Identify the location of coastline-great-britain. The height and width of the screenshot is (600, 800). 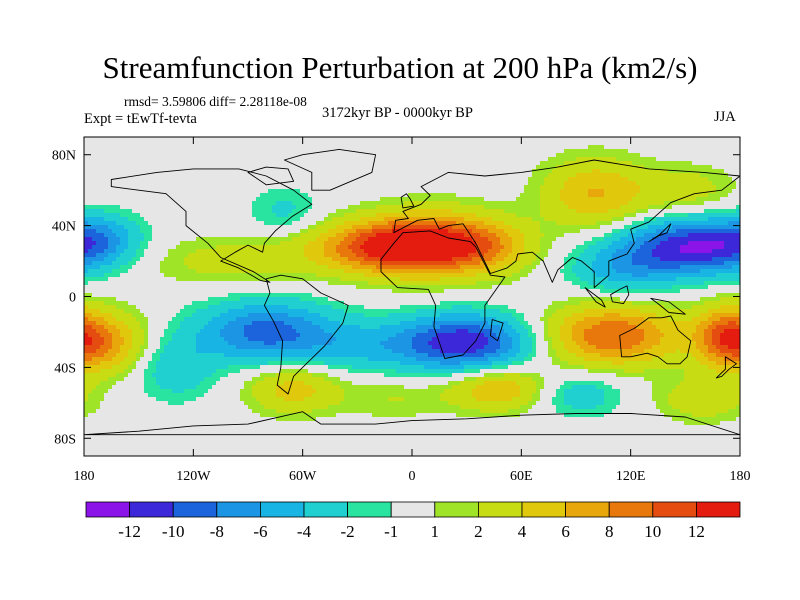
(407, 201).